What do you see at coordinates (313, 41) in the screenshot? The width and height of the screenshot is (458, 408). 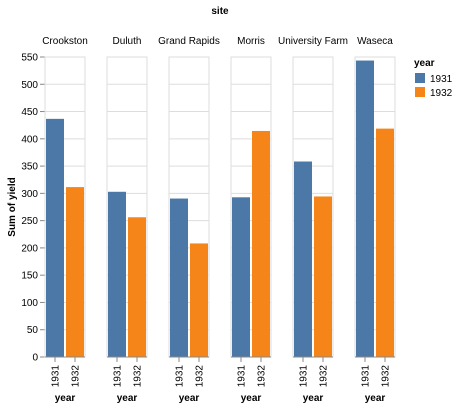 I see `facet-title: University Farm` at bounding box center [313, 41].